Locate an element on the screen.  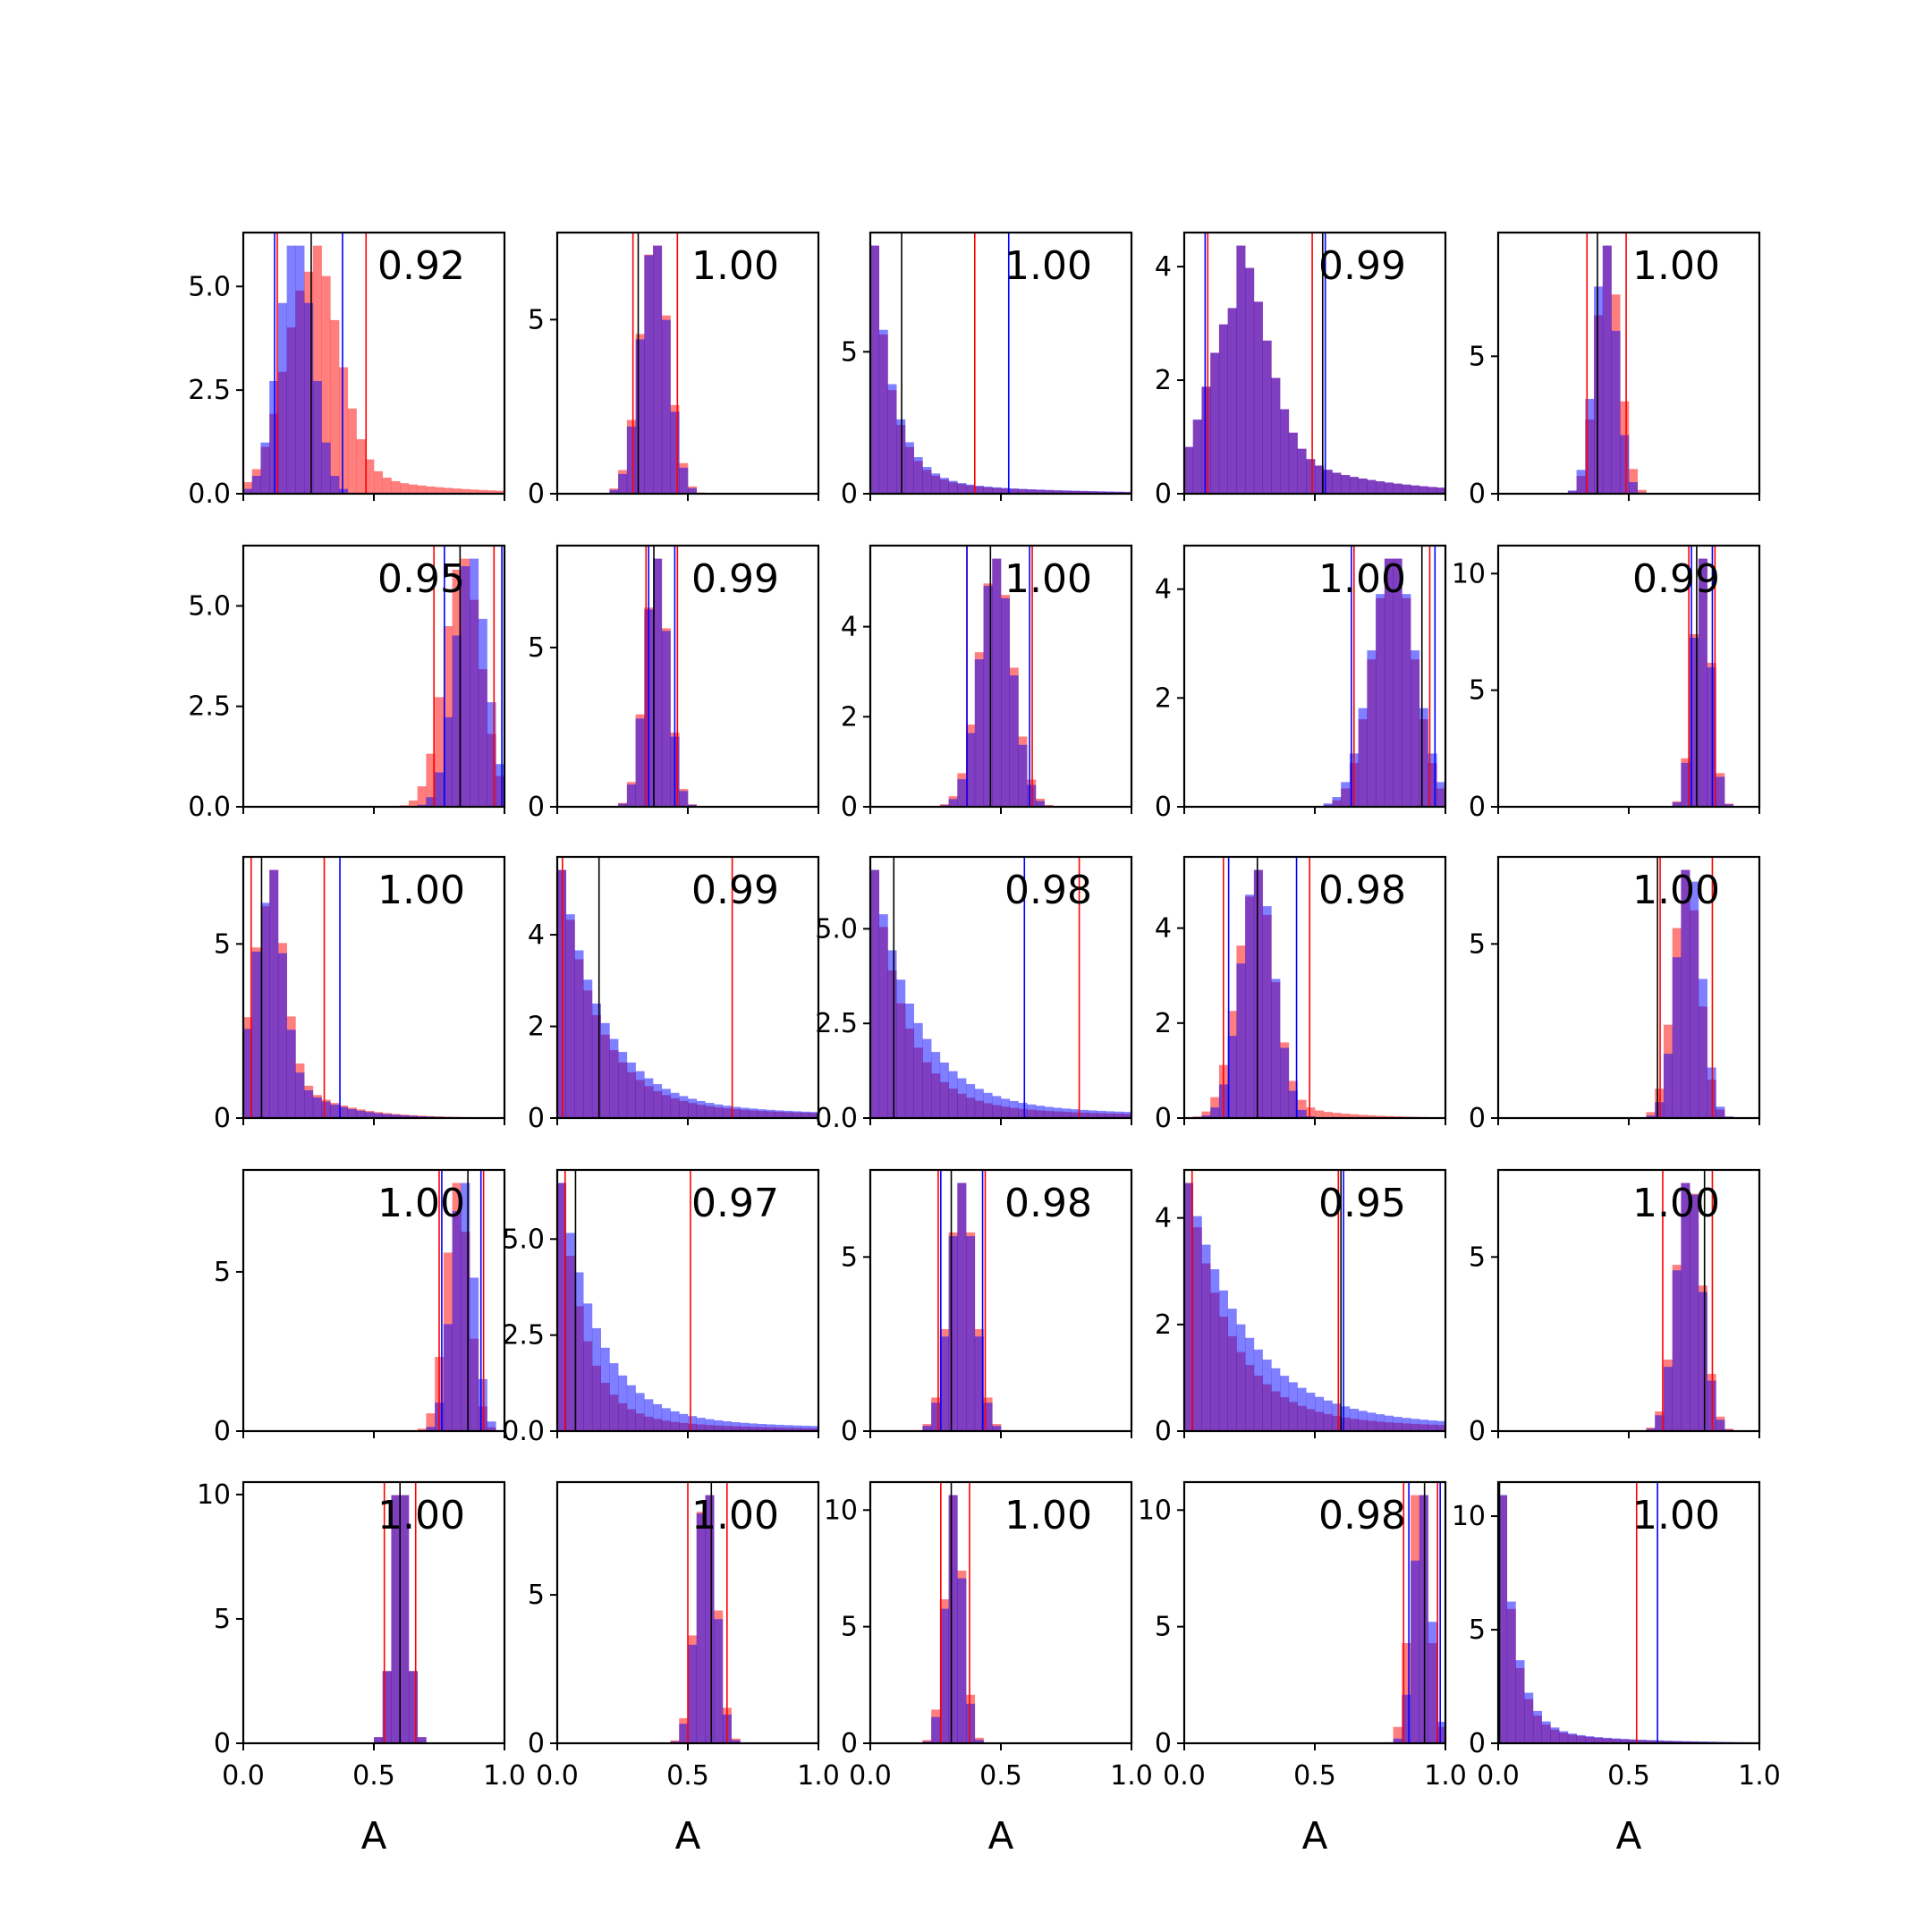
y-tick-label: 2 is located at coordinates (1163, 698).